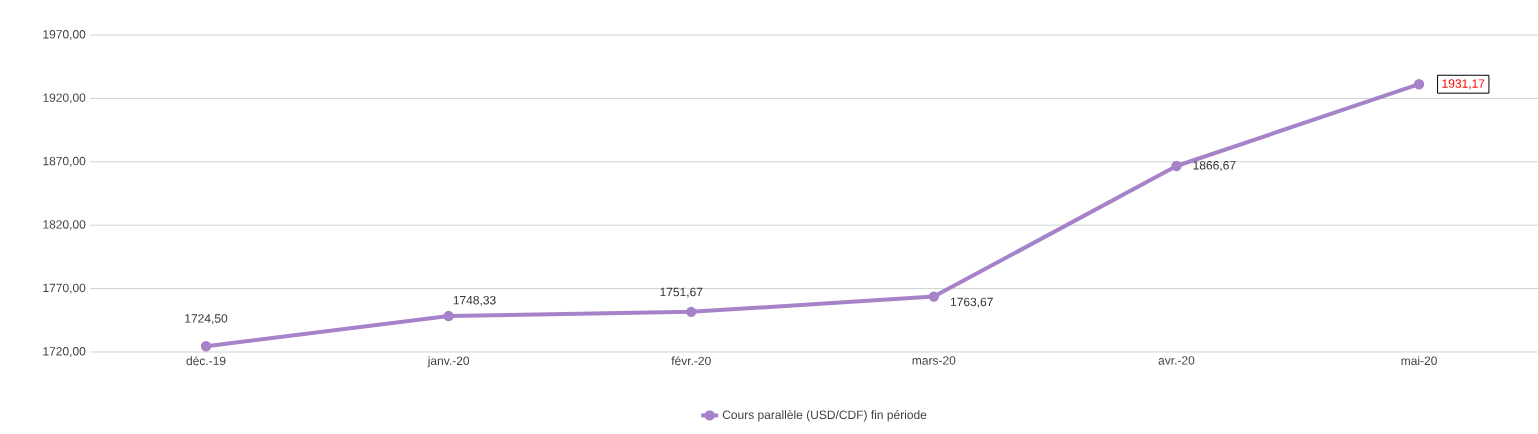 This screenshot has width=1538, height=434. What do you see at coordinates (824, 416) in the screenshot?
I see `legend-label: Cours parallèle (USD/CDF) fin période` at bounding box center [824, 416].